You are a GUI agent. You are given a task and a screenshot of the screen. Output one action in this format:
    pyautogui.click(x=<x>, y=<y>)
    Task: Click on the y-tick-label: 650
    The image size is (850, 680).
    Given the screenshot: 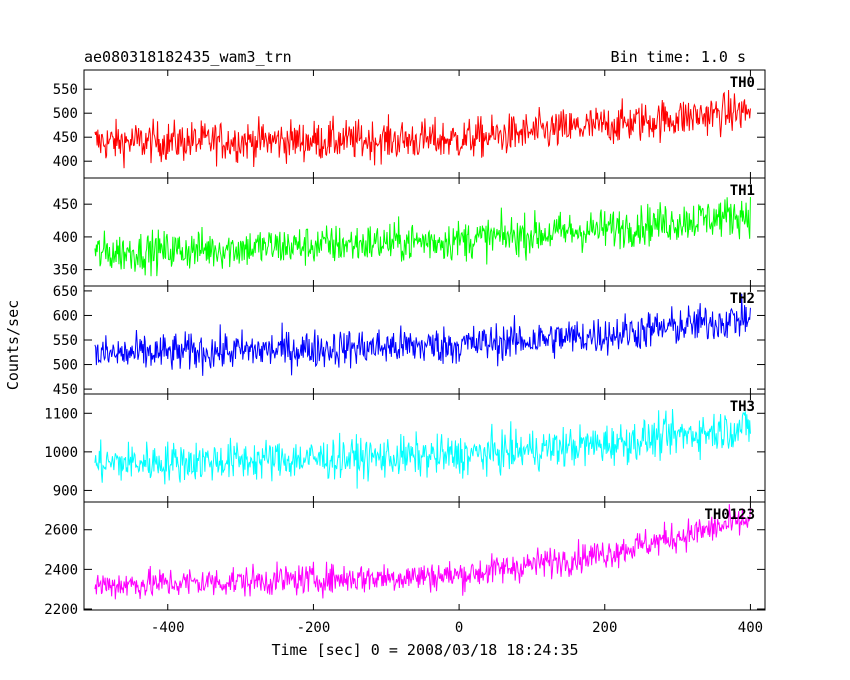 What is the action you would take?
    pyautogui.click(x=65, y=292)
    